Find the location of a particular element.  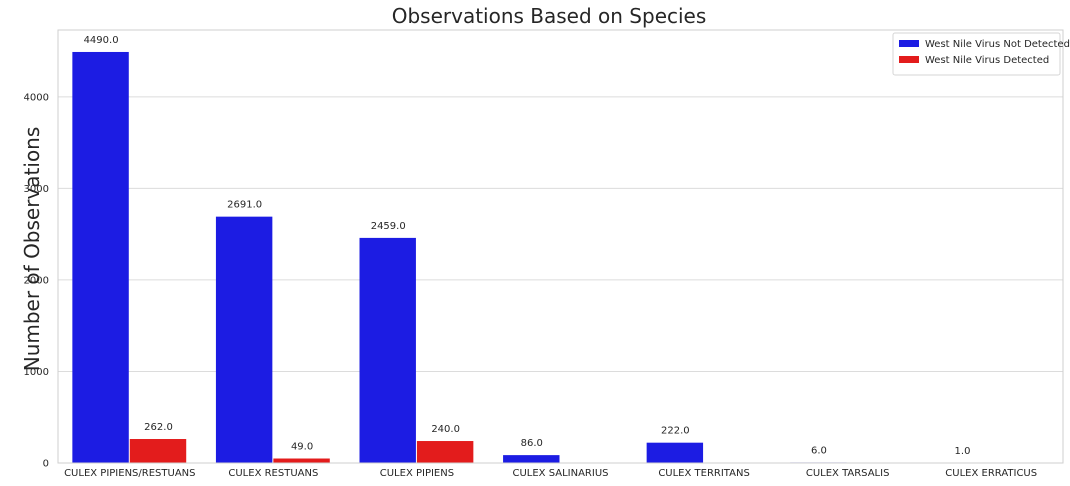

x-tick-label: CULEX TERRITANS is located at coordinates (704, 473).